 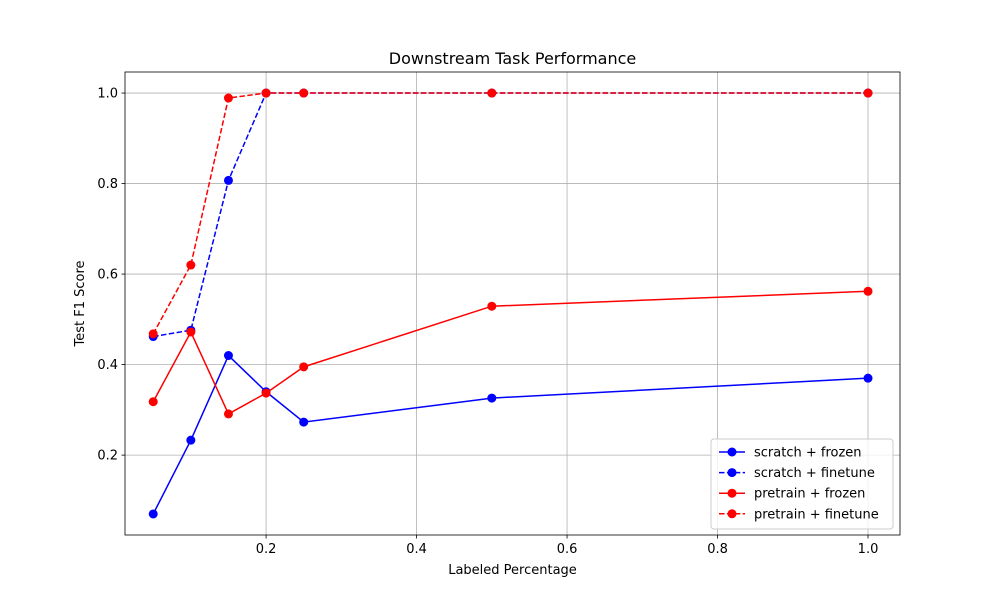 I want to click on x-tick-label: 0.2, so click(x=266, y=549).